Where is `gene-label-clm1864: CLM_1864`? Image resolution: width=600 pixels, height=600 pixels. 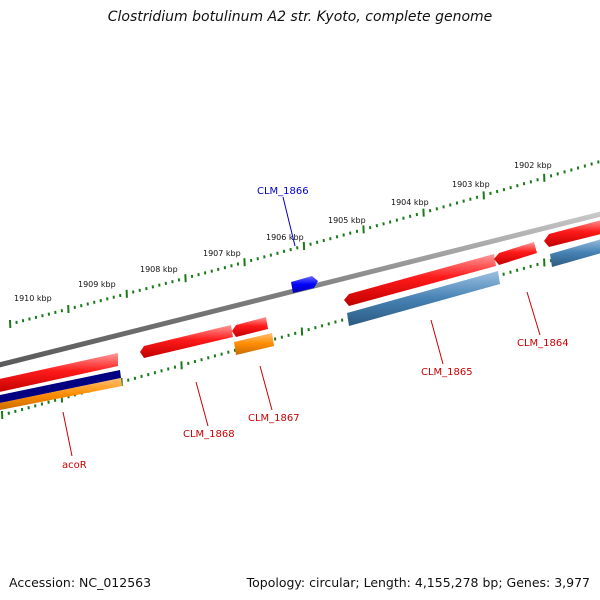 gene-label-clm1864: CLM_1864 is located at coordinates (543, 343).